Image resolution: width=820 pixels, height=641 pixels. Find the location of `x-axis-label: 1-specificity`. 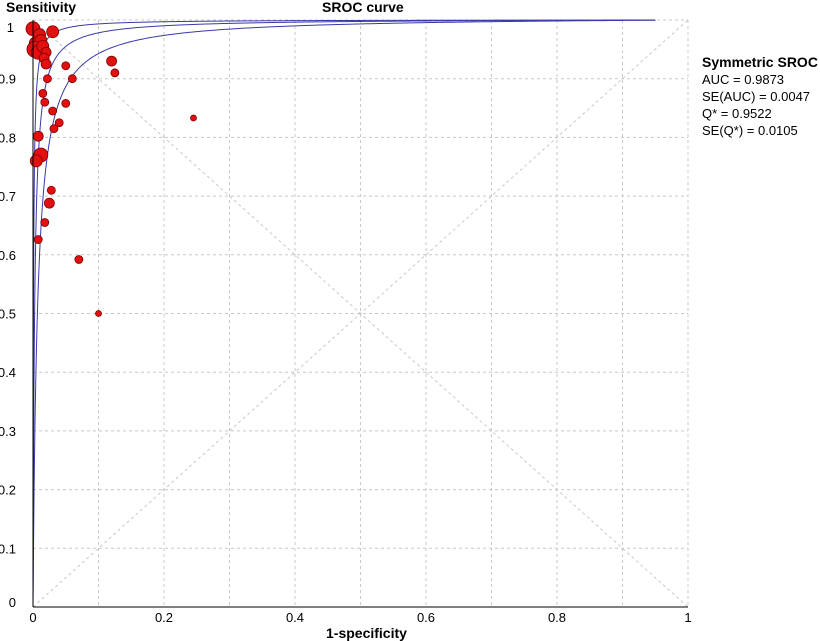

x-axis-label: 1-specificity is located at coordinates (366, 633).